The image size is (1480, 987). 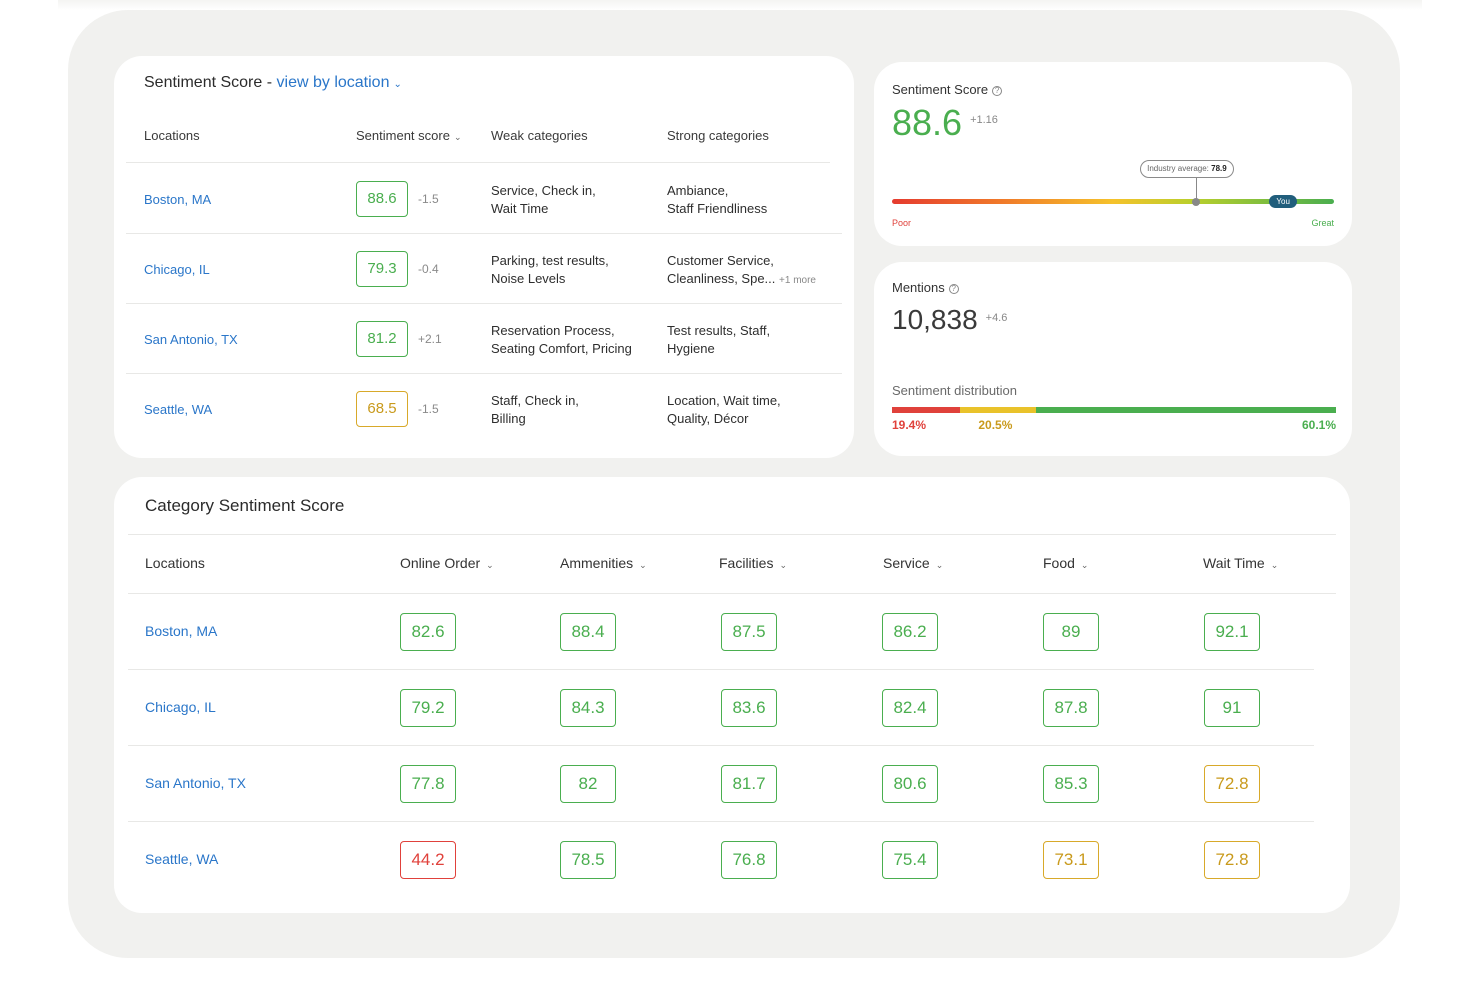 I want to click on score-badge: 88.6, so click(x=382, y=199).